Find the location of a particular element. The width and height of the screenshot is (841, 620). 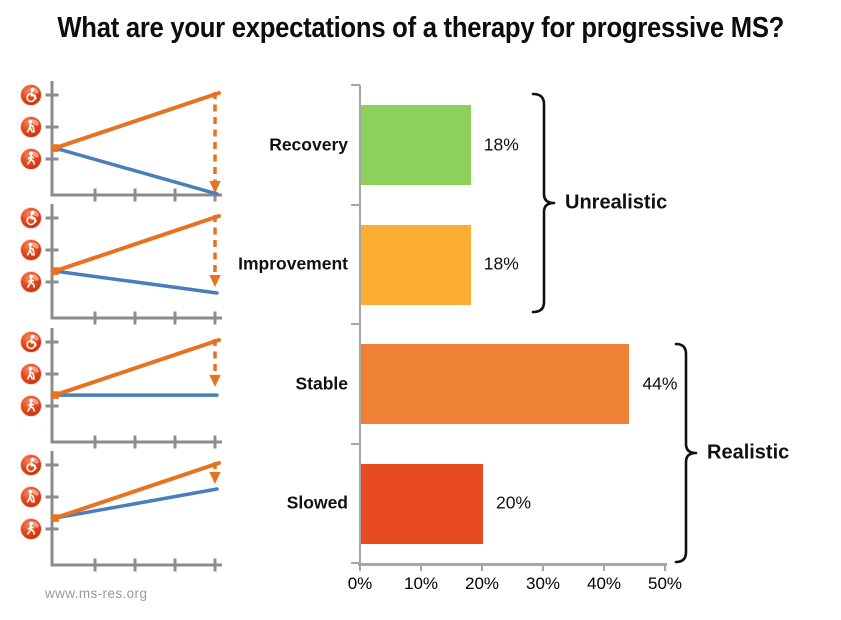

x-axis-tick-label: 40% is located at coordinates (604, 583).